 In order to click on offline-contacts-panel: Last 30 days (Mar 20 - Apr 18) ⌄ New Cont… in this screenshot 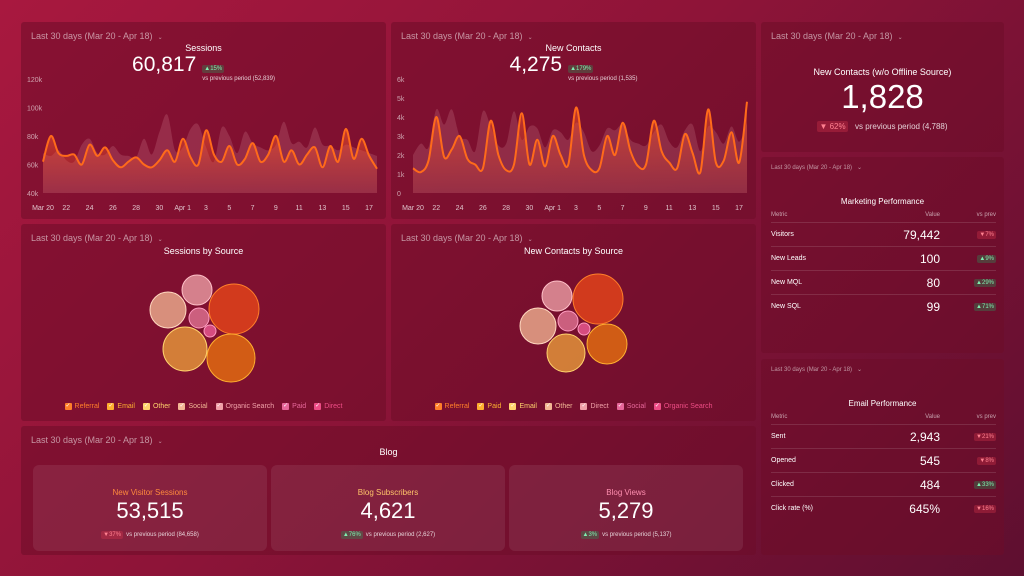, I will do `click(882, 87)`.